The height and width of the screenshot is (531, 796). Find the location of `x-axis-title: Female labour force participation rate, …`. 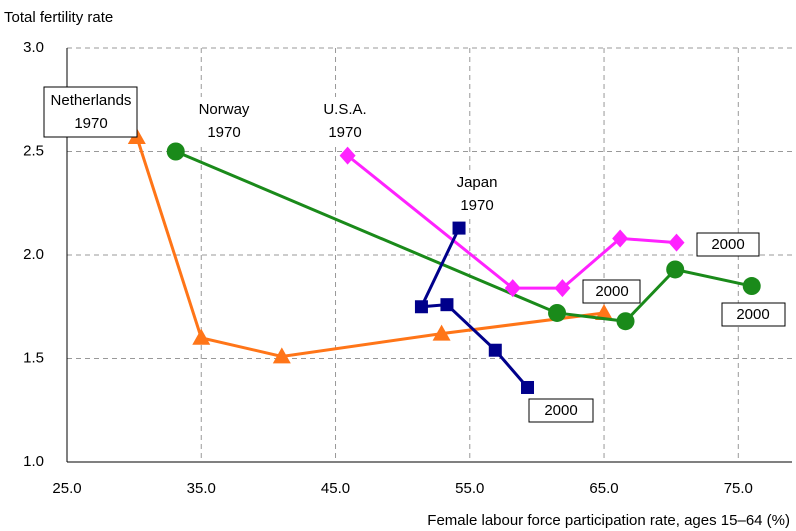

x-axis-title: Female labour force participation rate, … is located at coordinates (608, 520).